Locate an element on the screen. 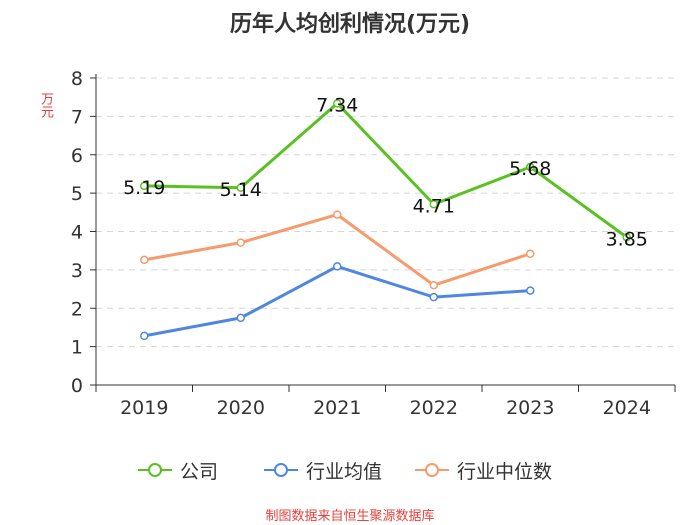  y-tick-label: 6 is located at coordinates (77, 156).